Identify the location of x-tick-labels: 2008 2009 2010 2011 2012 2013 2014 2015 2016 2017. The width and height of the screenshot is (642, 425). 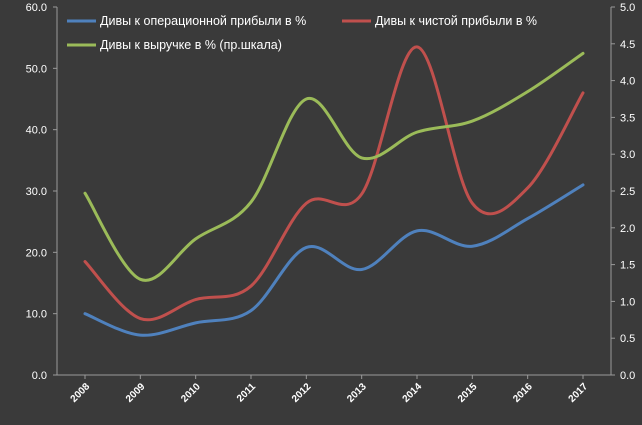
(330, 390).